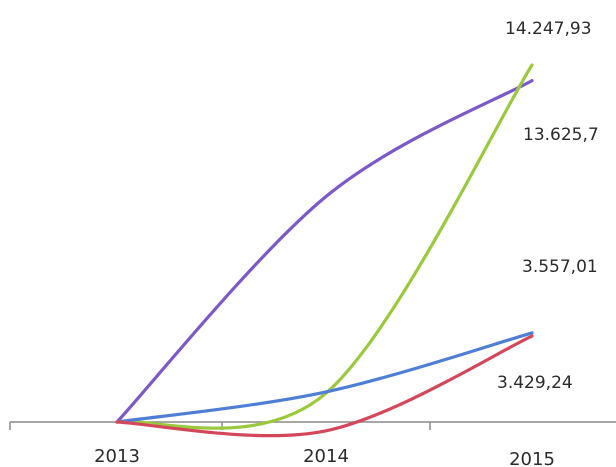 Image resolution: width=616 pixels, height=467 pixels. What do you see at coordinates (535, 383) in the screenshot?
I see `data-label: 3.429,24` at bounding box center [535, 383].